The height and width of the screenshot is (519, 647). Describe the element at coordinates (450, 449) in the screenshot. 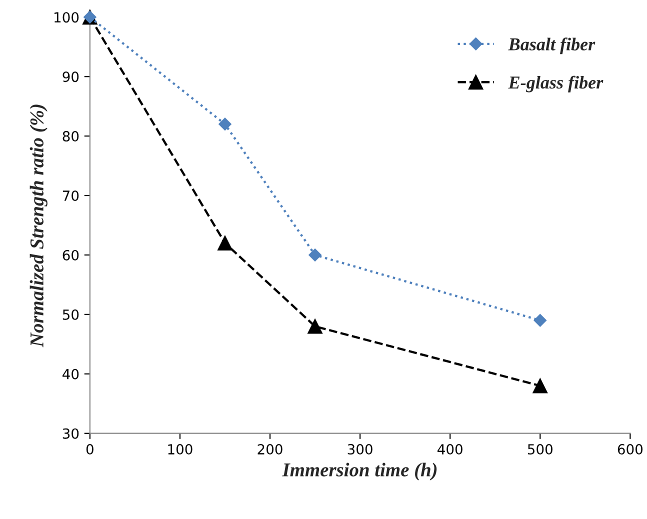

I see `x-tick-label: 400` at that location.